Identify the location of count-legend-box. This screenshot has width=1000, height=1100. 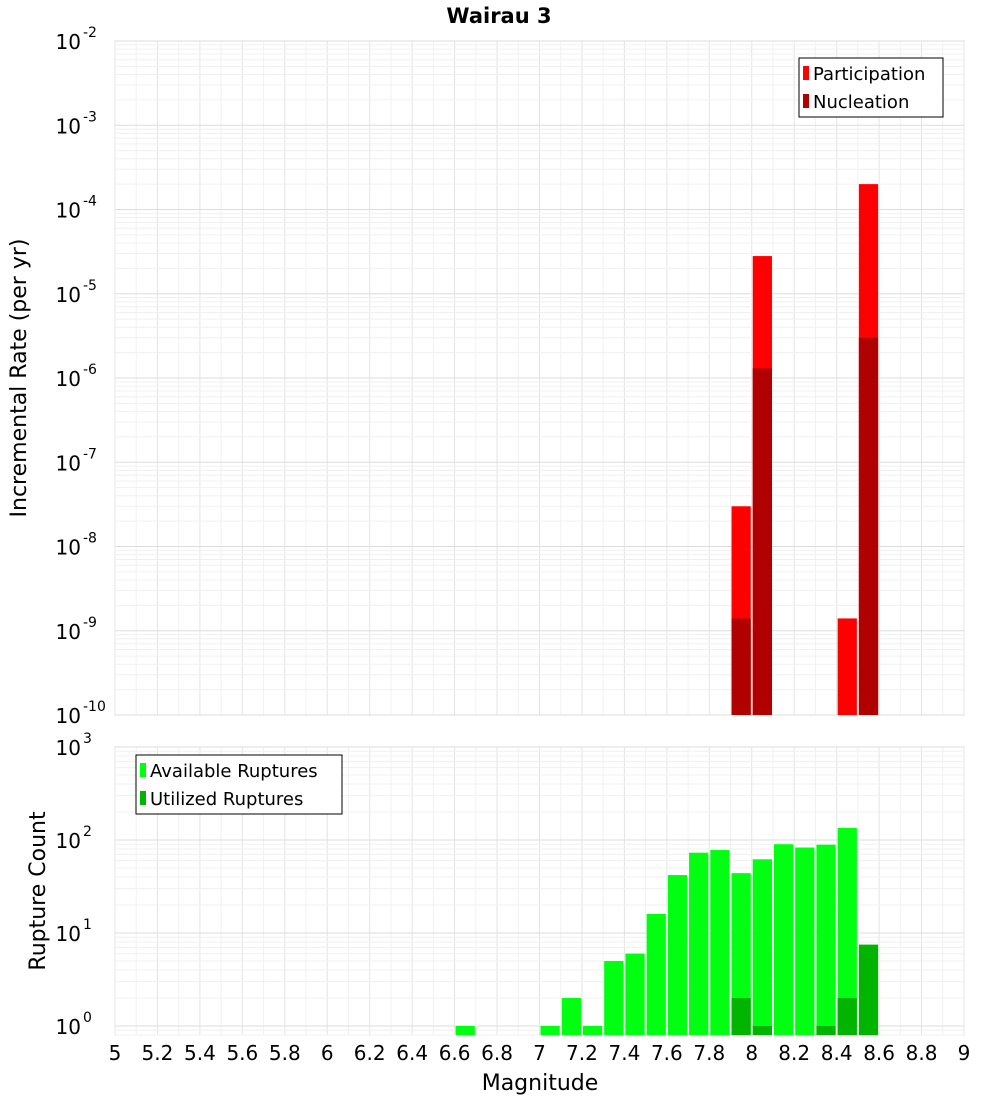
(239, 784).